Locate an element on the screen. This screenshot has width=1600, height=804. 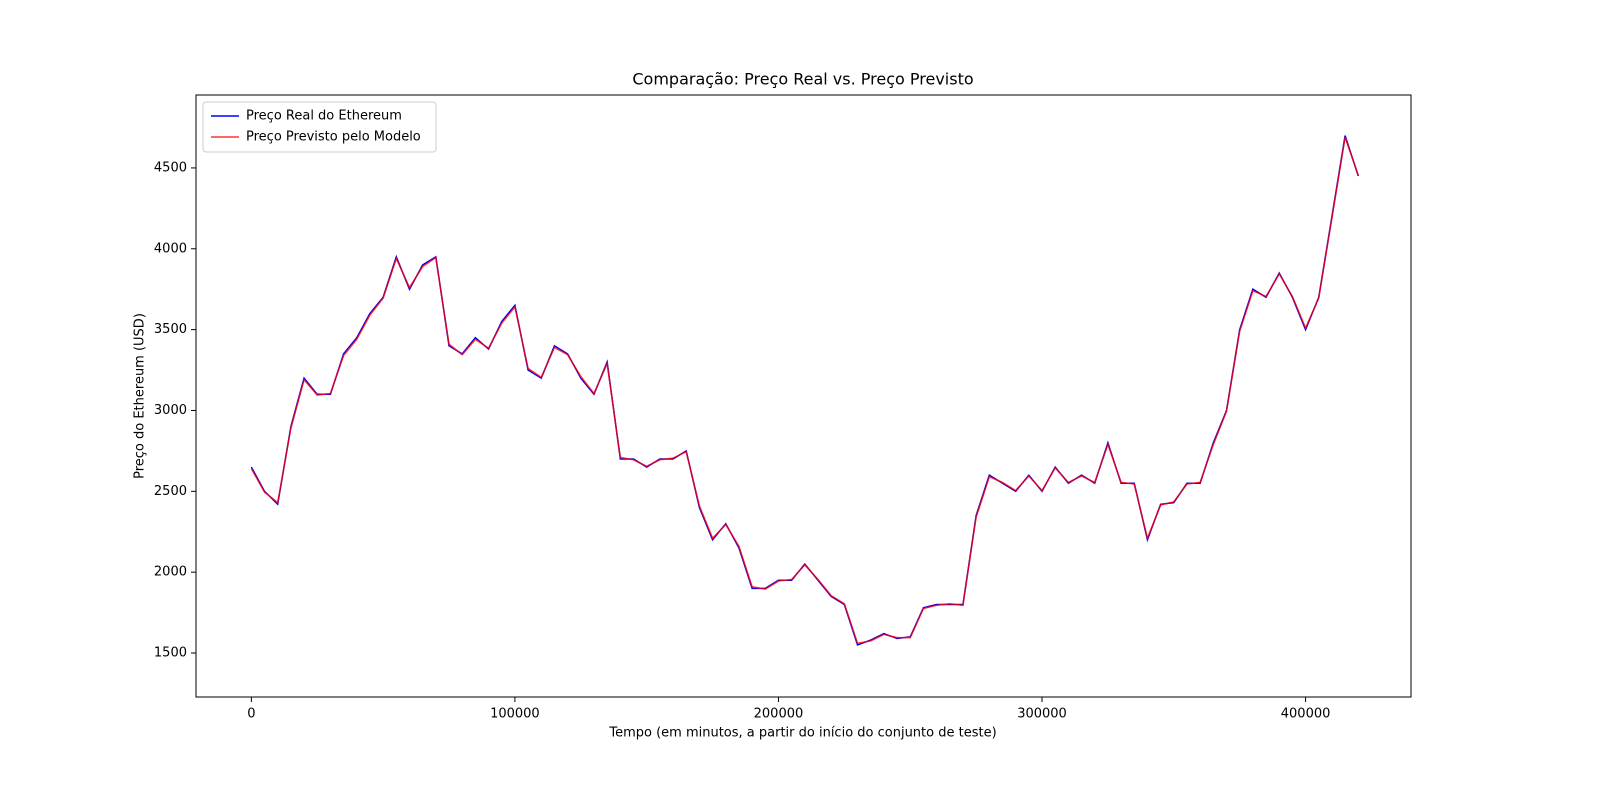
y-tick-label: 3500 is located at coordinates (170, 329).